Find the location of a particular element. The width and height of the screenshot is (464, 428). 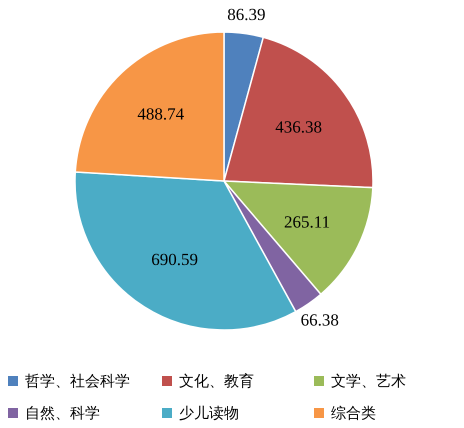

legend-label: 文学、艺术 is located at coordinates (368, 381).